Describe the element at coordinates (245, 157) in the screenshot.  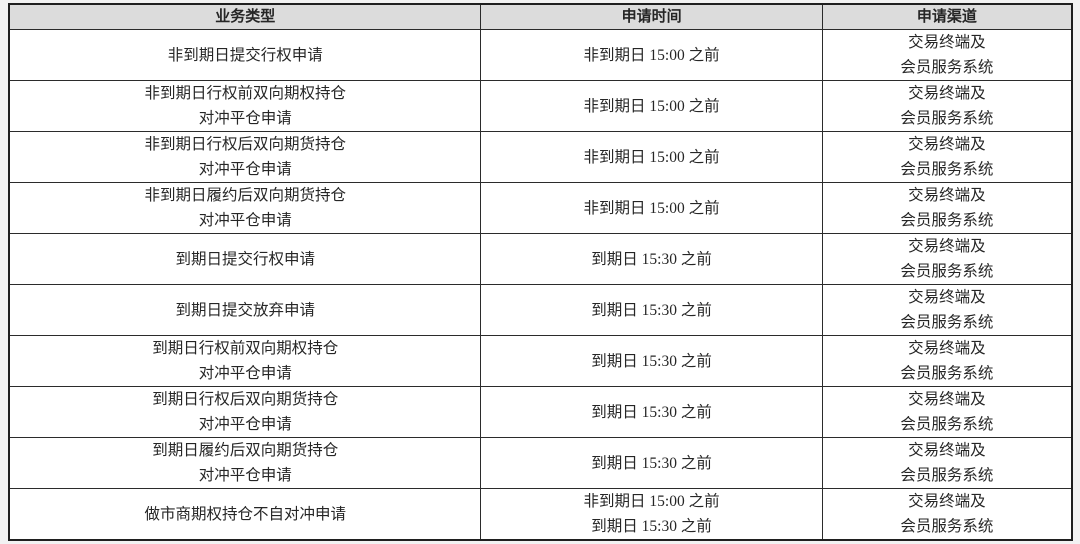
I see `business-type-cell: 非到期日行权后双向期货持仓 对冲平仓申请` at that location.